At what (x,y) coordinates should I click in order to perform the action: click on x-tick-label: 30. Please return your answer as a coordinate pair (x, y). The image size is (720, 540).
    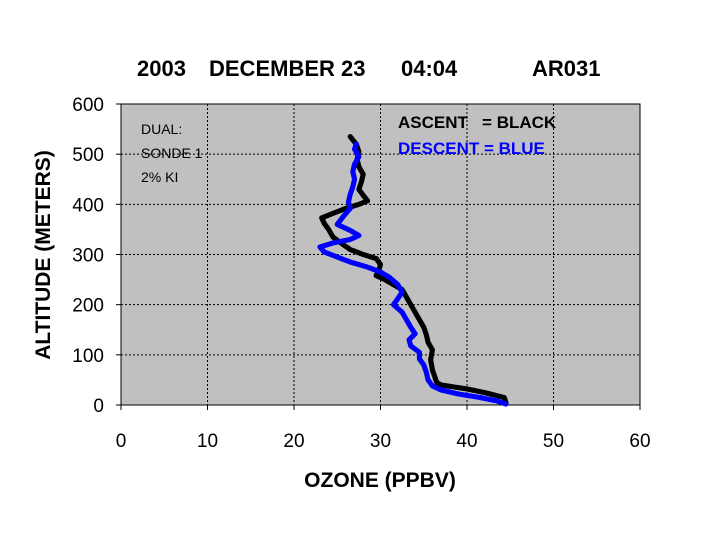
    Looking at the image, I should click on (380, 441).